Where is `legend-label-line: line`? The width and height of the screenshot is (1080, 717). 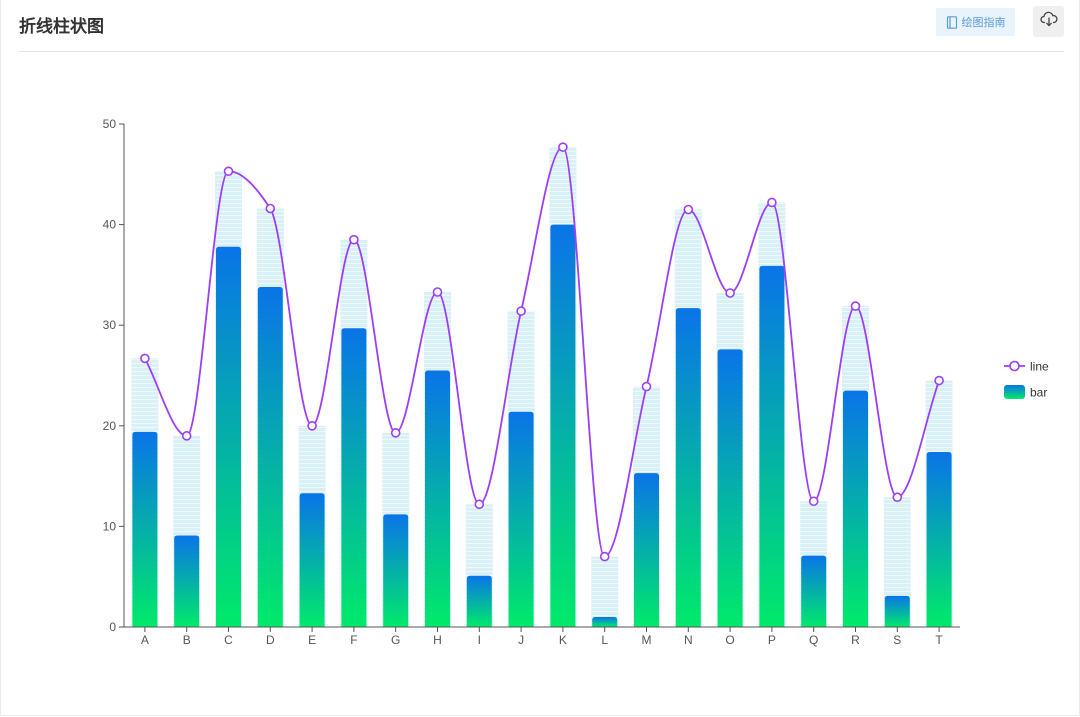
legend-label-line: line is located at coordinates (1039, 367).